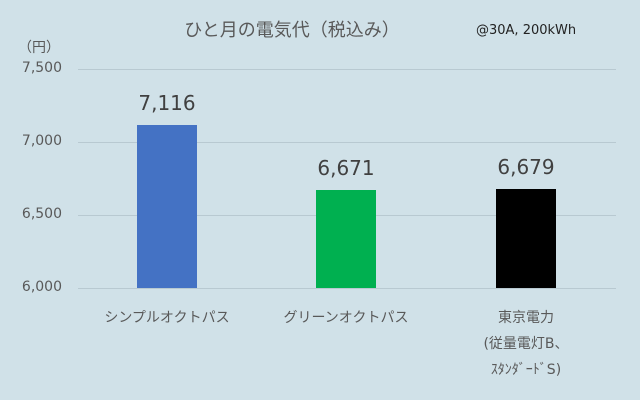 This screenshot has height=400, width=640. Describe the element at coordinates (41, 287) in the screenshot. I see `y-tick-6000: 6,000` at that location.